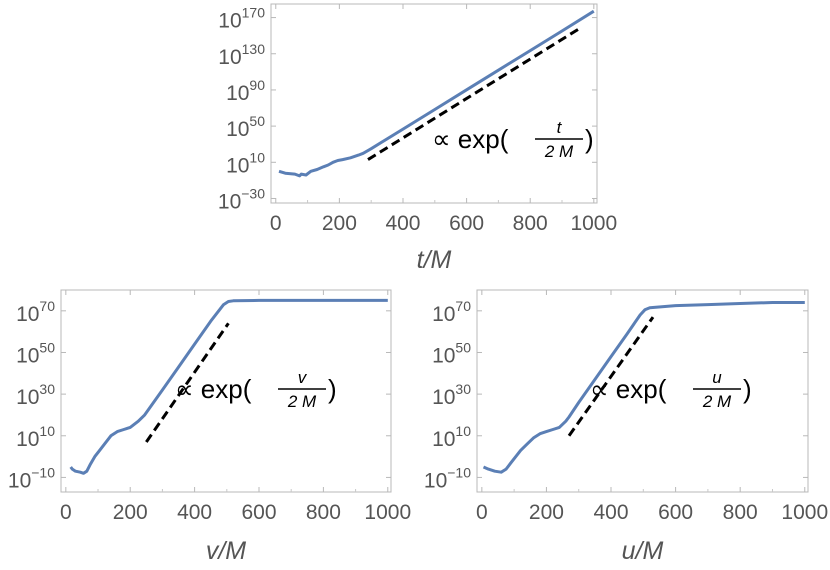 The height and width of the screenshot is (570, 830). Describe the element at coordinates (241, 55) in the screenshot. I see `y-tick-label: 10130` at that location.